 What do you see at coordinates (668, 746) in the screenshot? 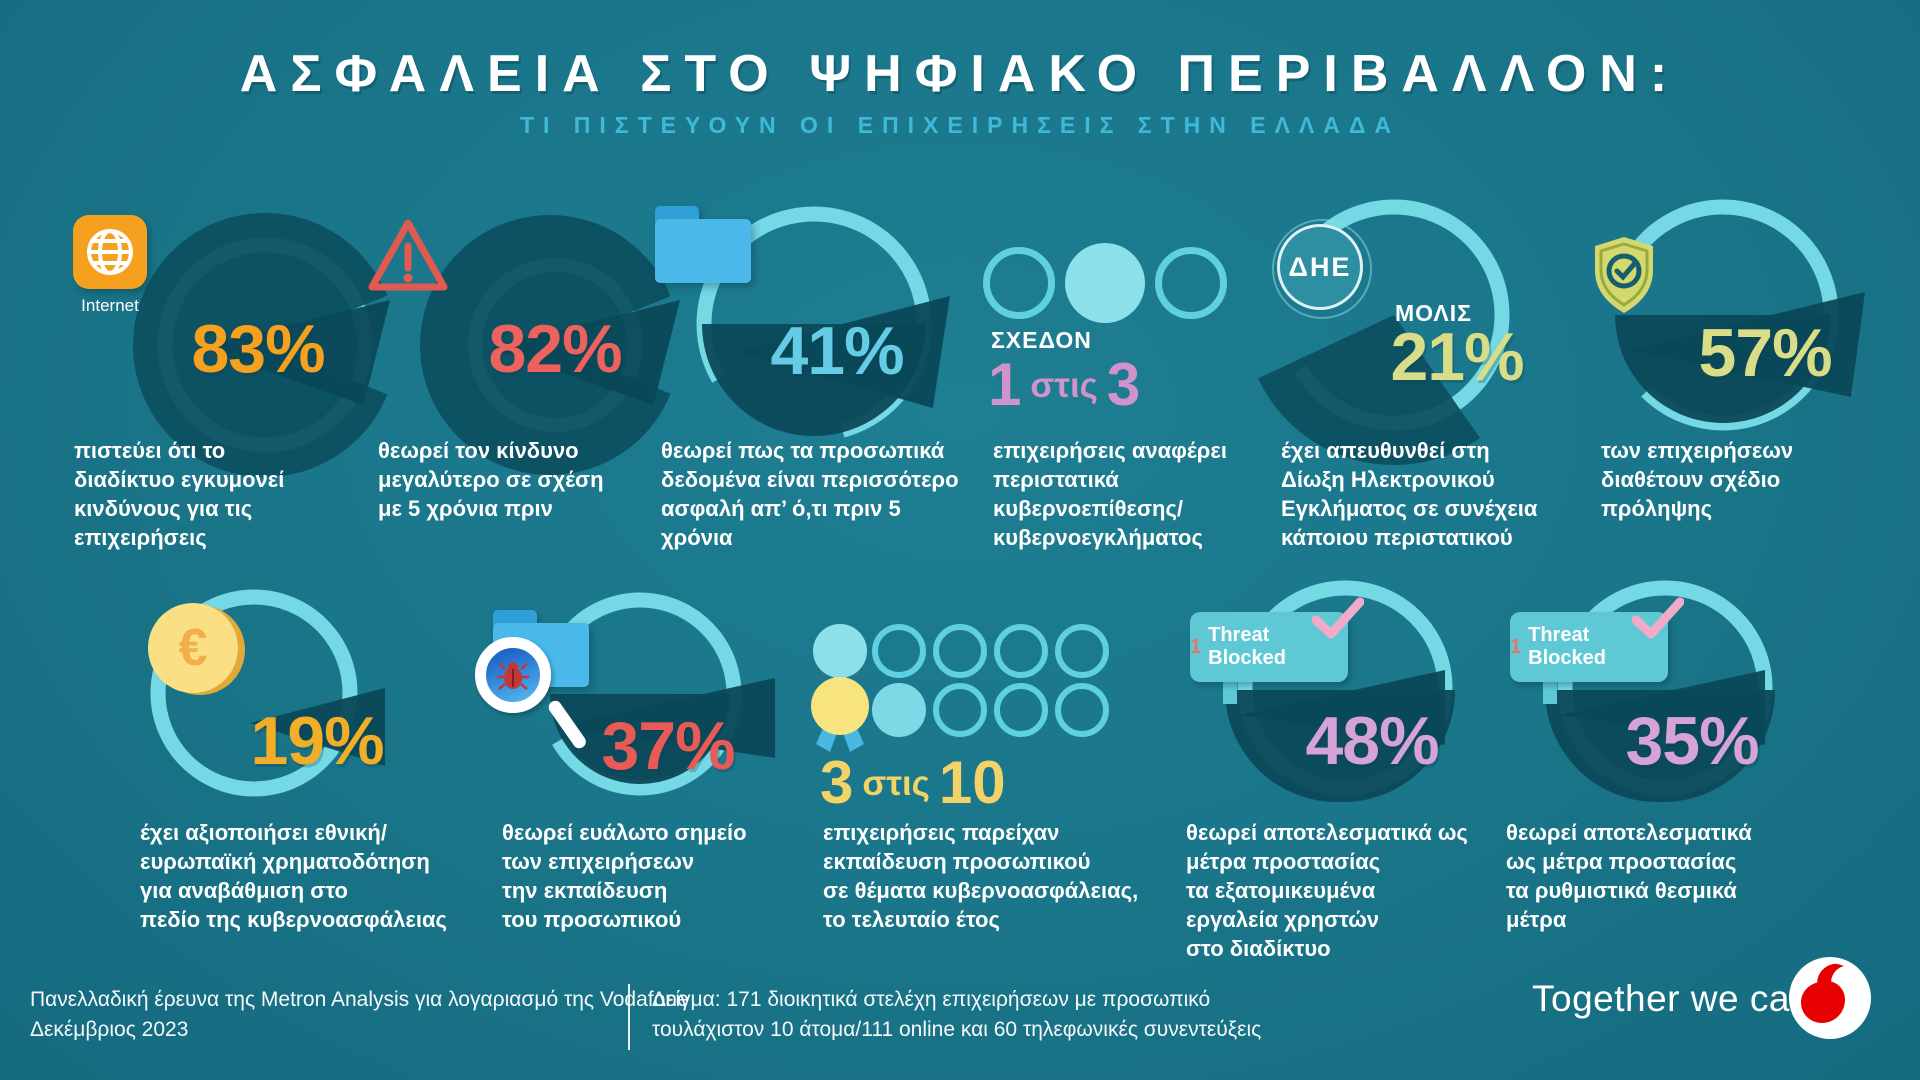
I see `percent-value: 37%` at bounding box center [668, 746].